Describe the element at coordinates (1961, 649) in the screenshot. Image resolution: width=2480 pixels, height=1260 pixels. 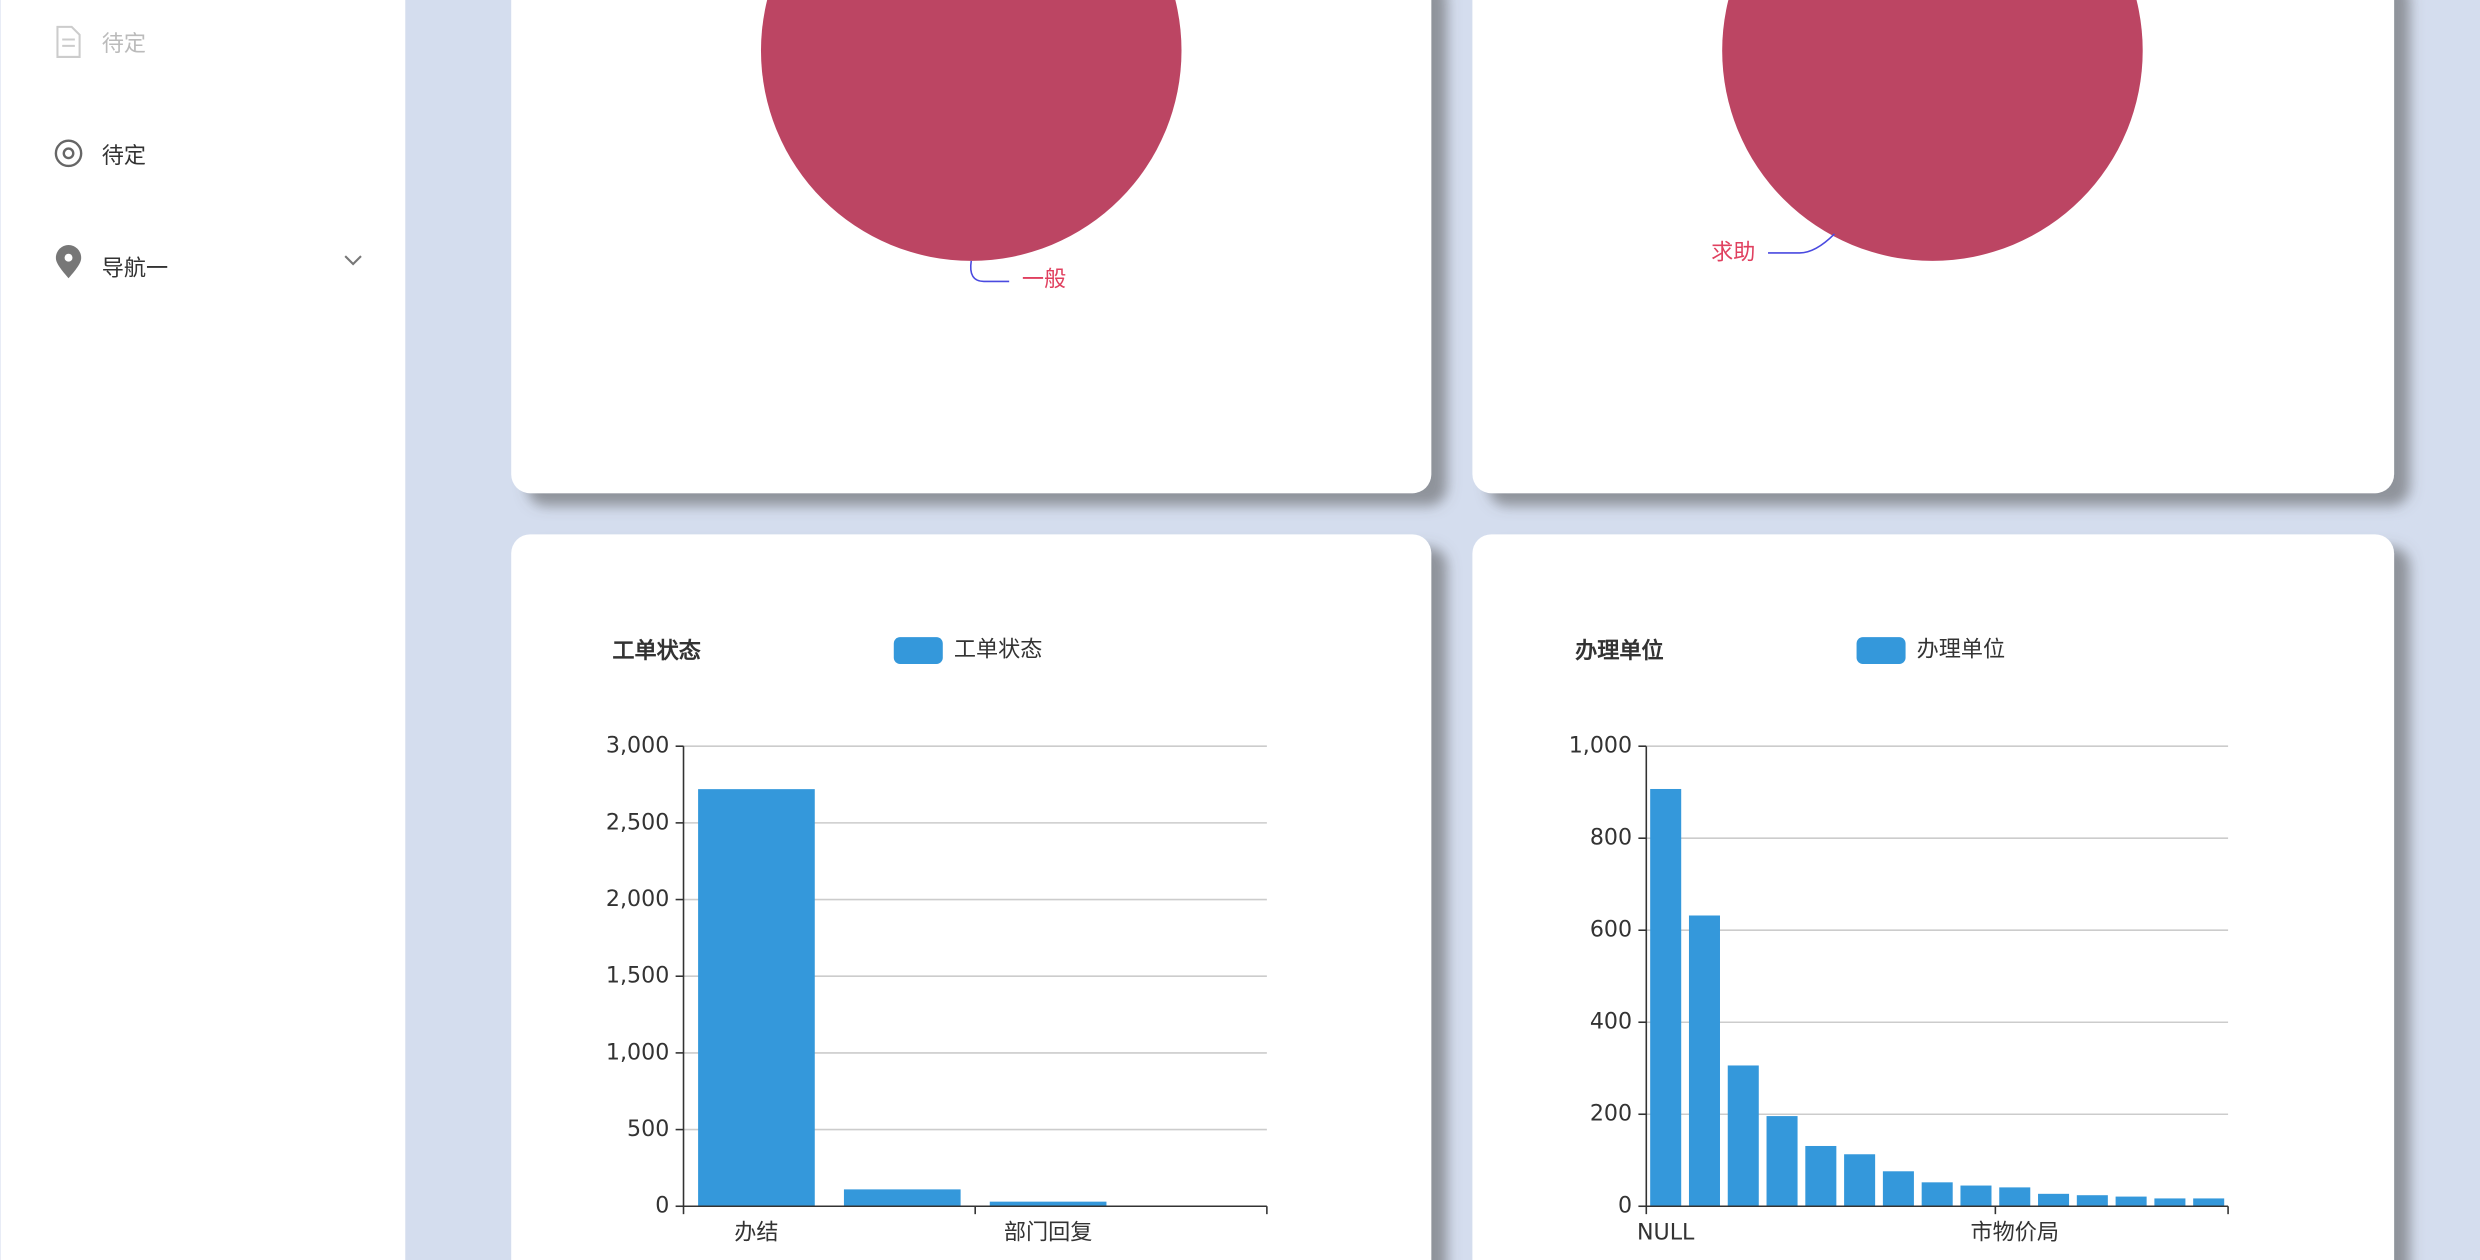
I see `legend-label: 办理单位` at that location.